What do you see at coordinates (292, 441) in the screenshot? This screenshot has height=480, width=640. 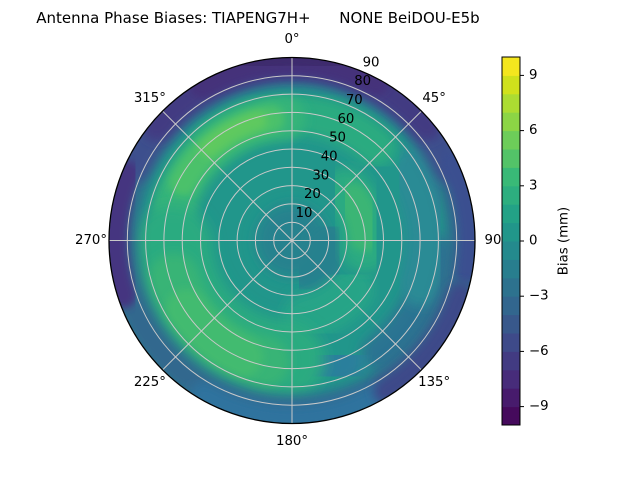 I see `theta-tick-label: 180°` at bounding box center [292, 441].